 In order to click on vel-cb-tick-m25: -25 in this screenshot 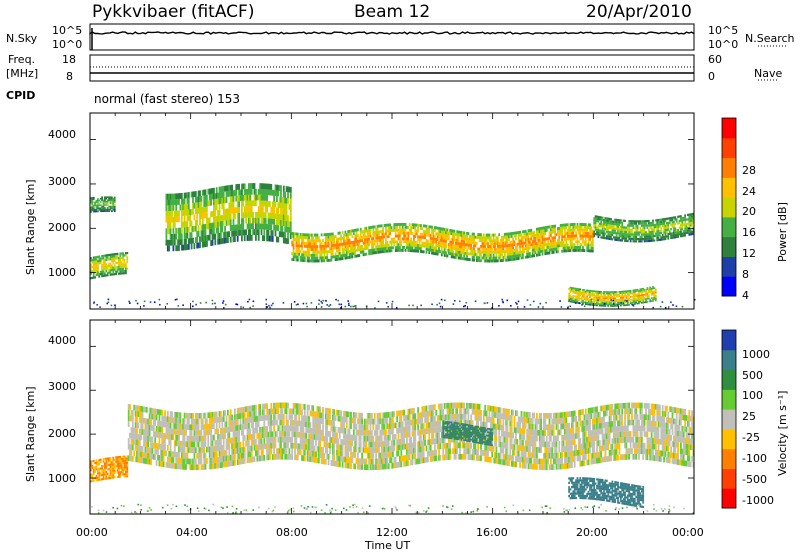, I will do `click(751, 437)`.